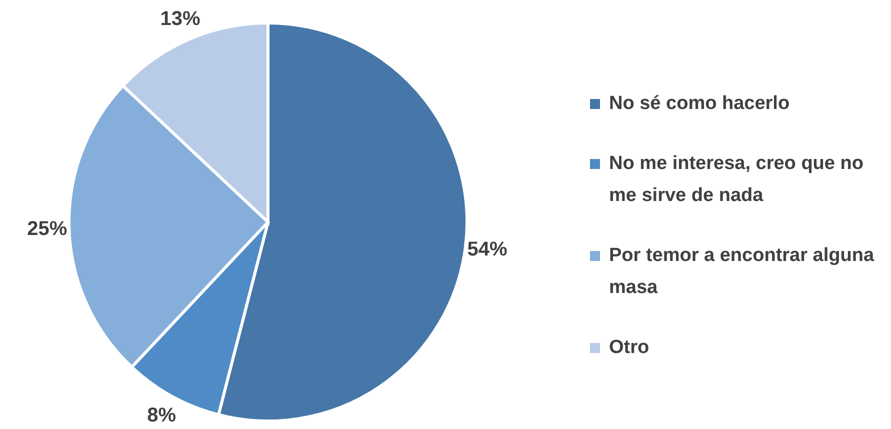 This screenshot has height=429, width=891. I want to click on legend-label: No me interesa, creo que no me sirve de nada, so click(736, 180).